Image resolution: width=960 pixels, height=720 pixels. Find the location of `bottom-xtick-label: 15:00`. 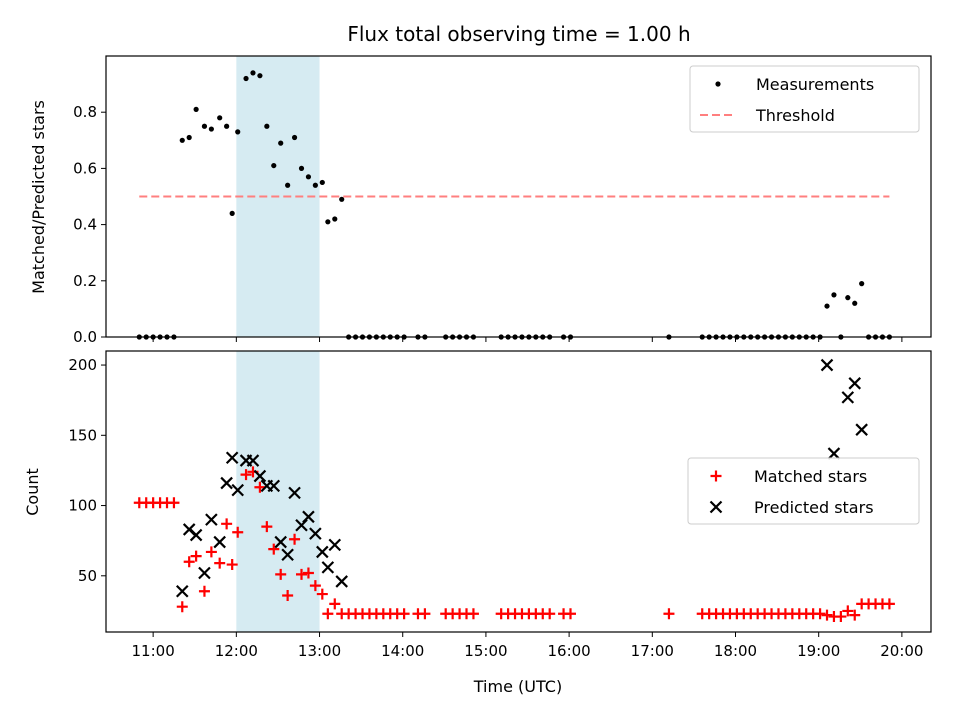

bottom-xtick-label: 15:00 is located at coordinates (485, 651).